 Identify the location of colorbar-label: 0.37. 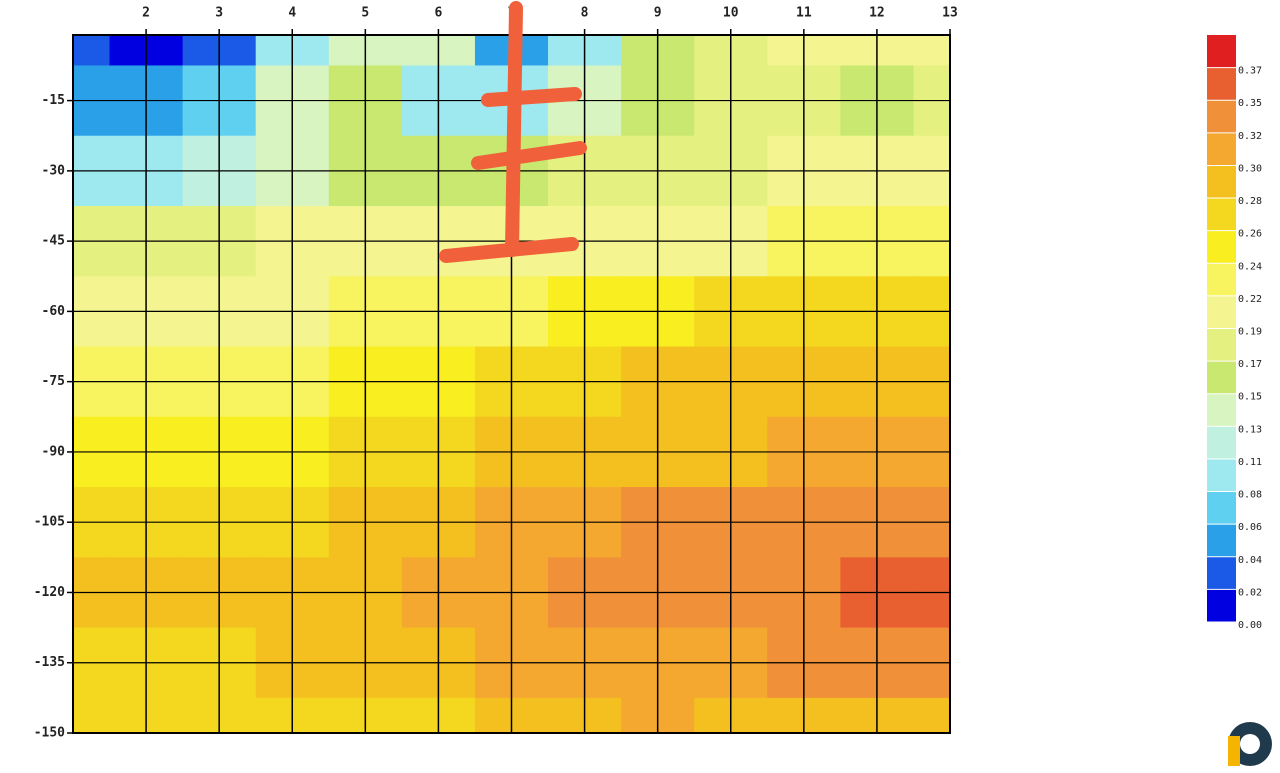
(1250, 71).